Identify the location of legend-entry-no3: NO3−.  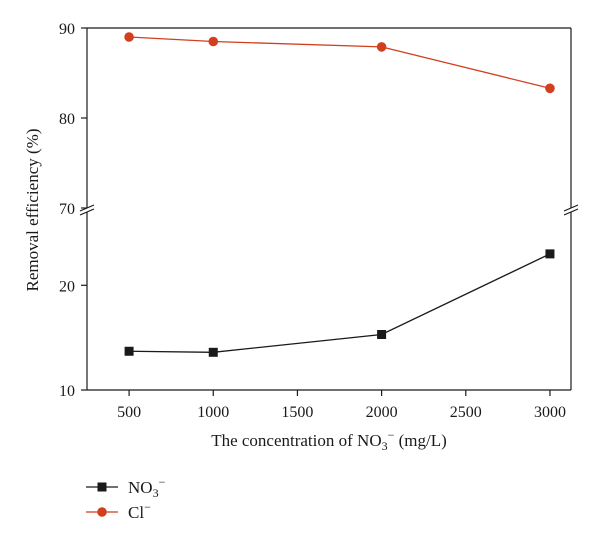
(126, 487).